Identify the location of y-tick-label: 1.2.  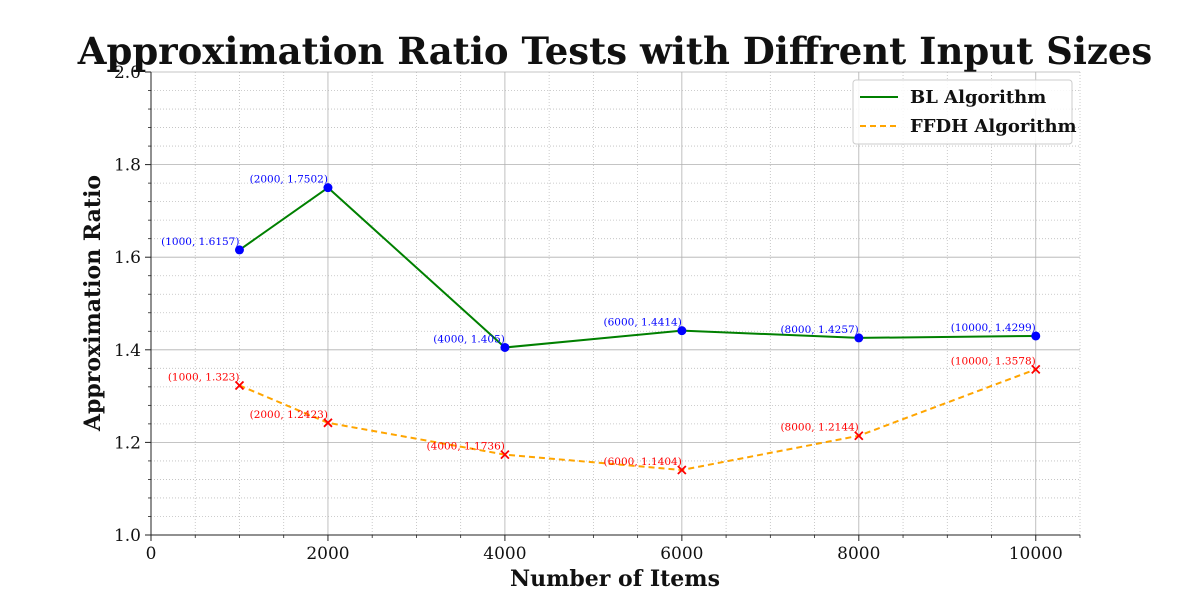
(127, 443).